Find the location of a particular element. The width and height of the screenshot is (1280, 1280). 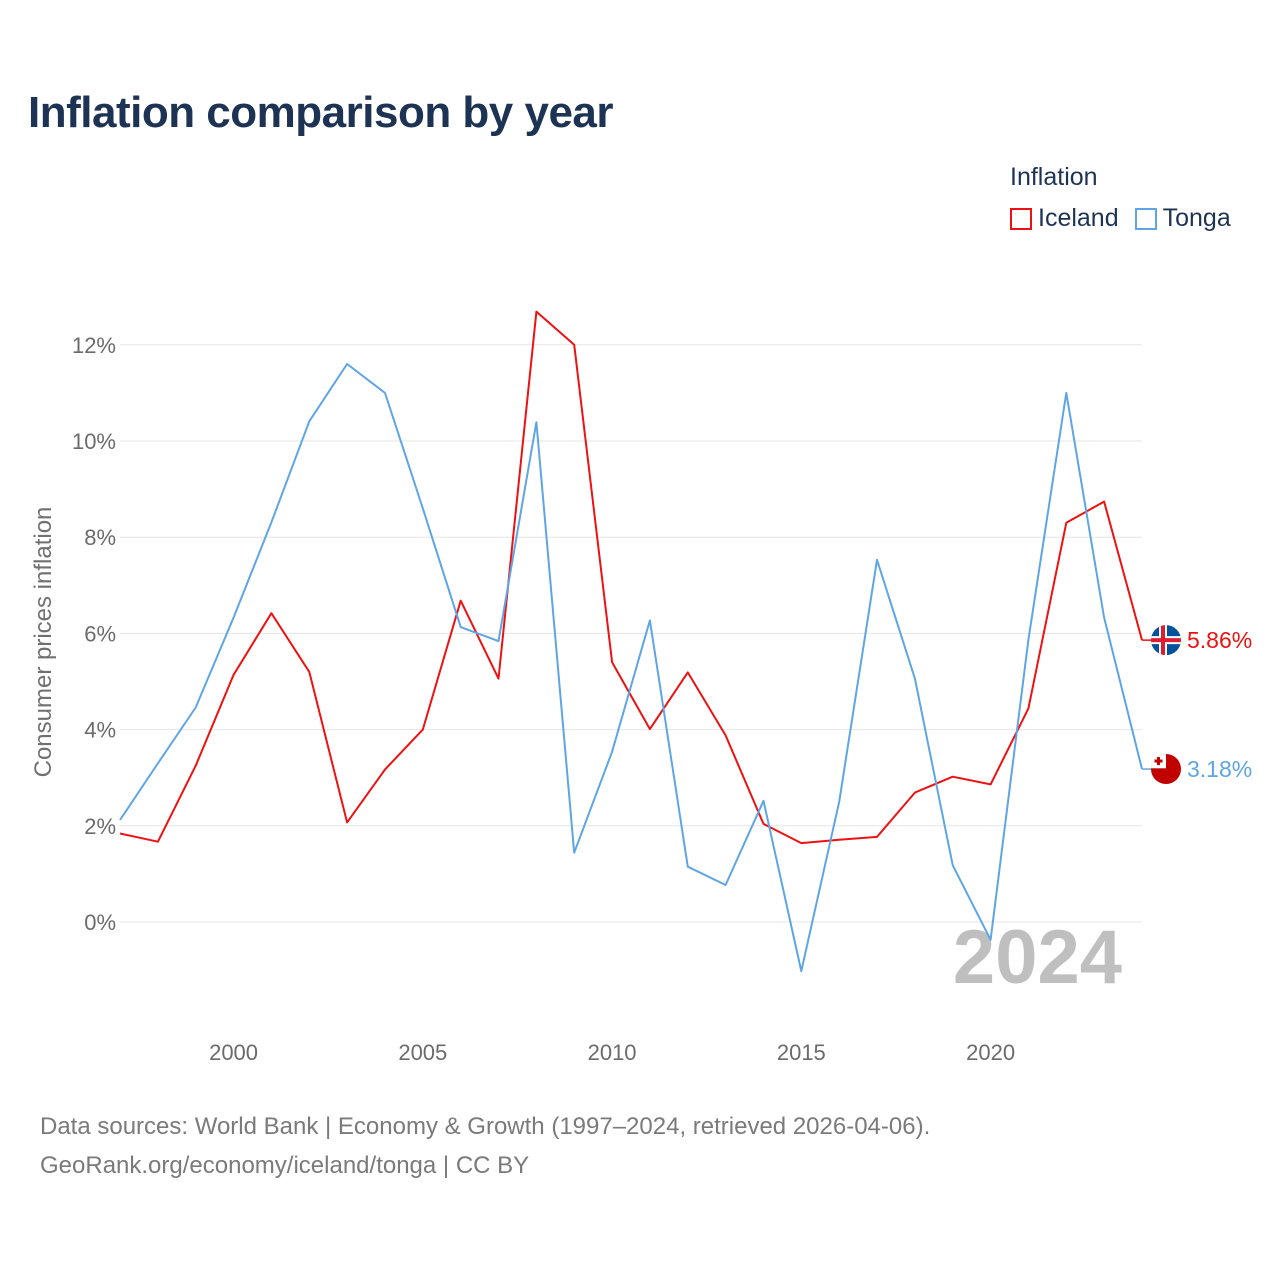

legend-item-tonga: Tonga is located at coordinates (1182, 218).